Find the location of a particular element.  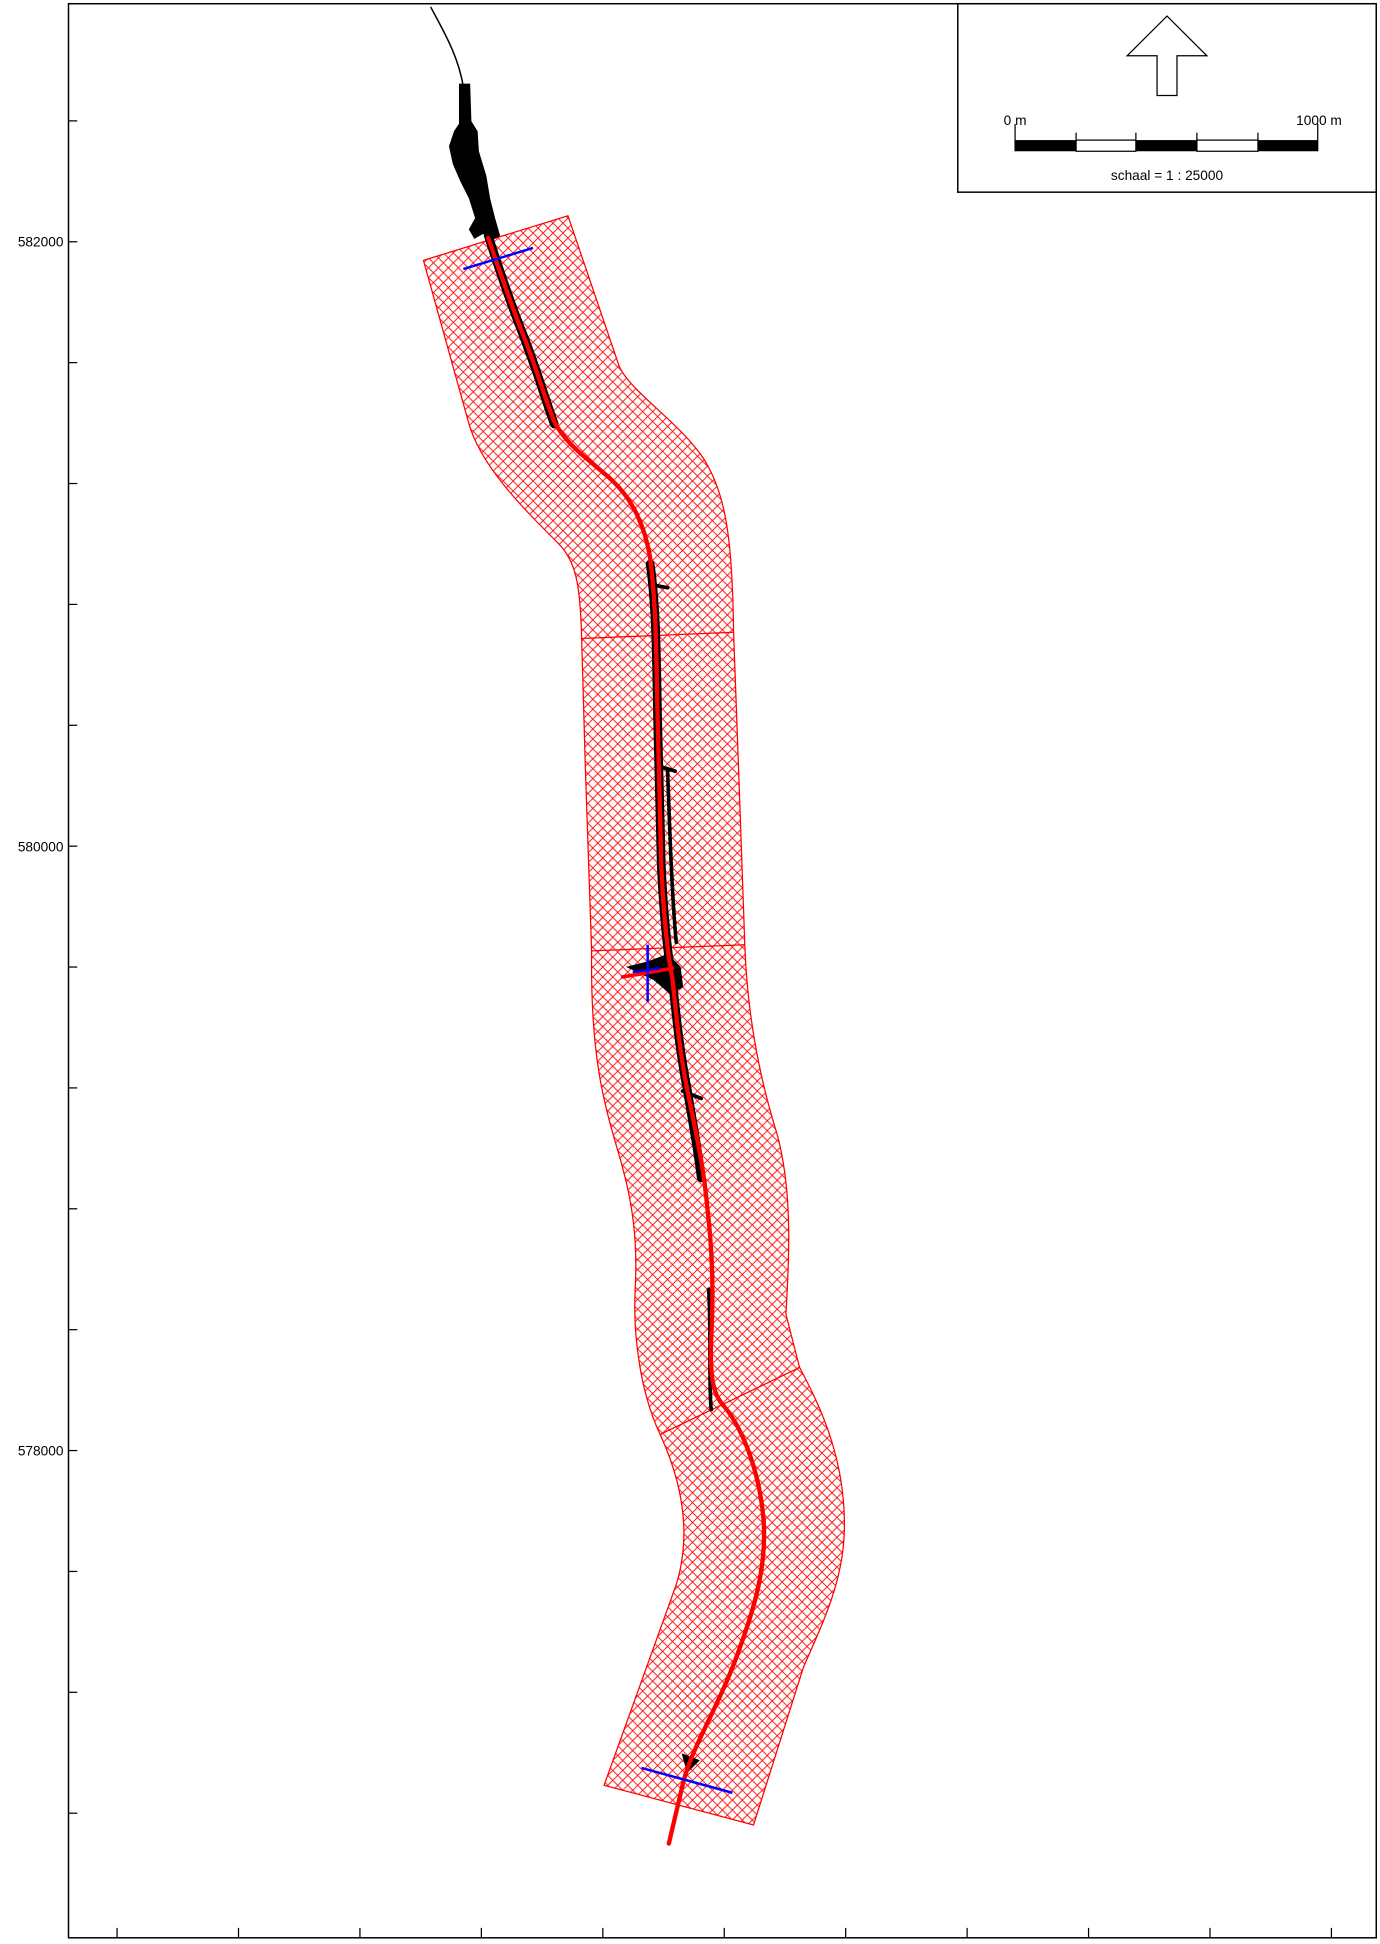

north-arrow-icon is located at coordinates (1167, 56).